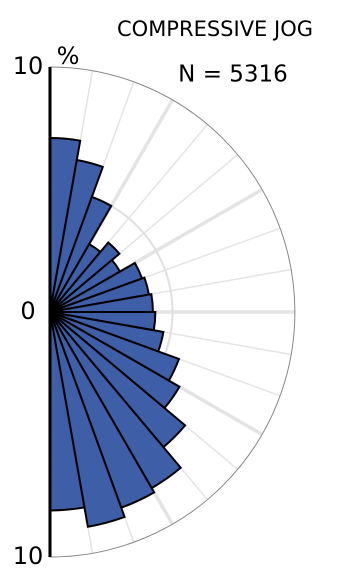  I want to click on axis-label: %, so click(68, 56).